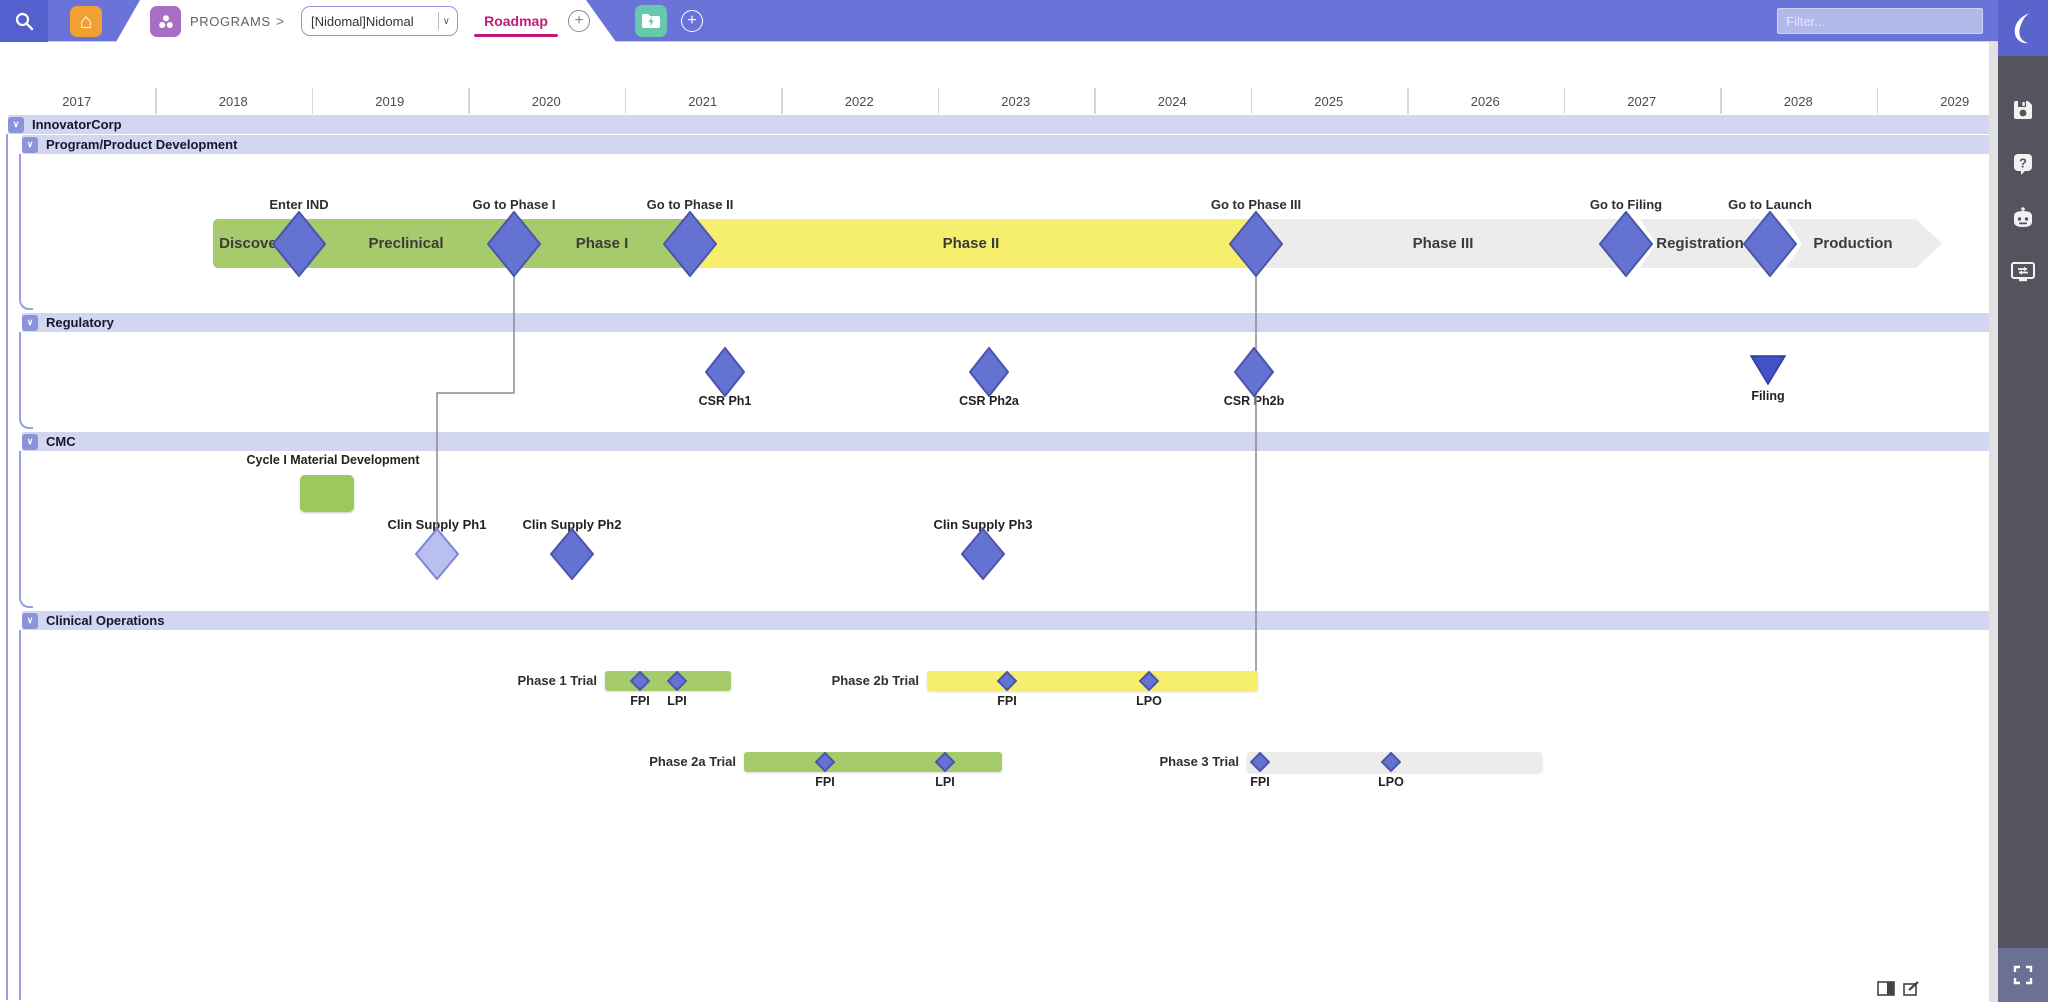 This screenshot has width=2048, height=1002. I want to click on chevron-down-icon: ∨, so click(446, 21).